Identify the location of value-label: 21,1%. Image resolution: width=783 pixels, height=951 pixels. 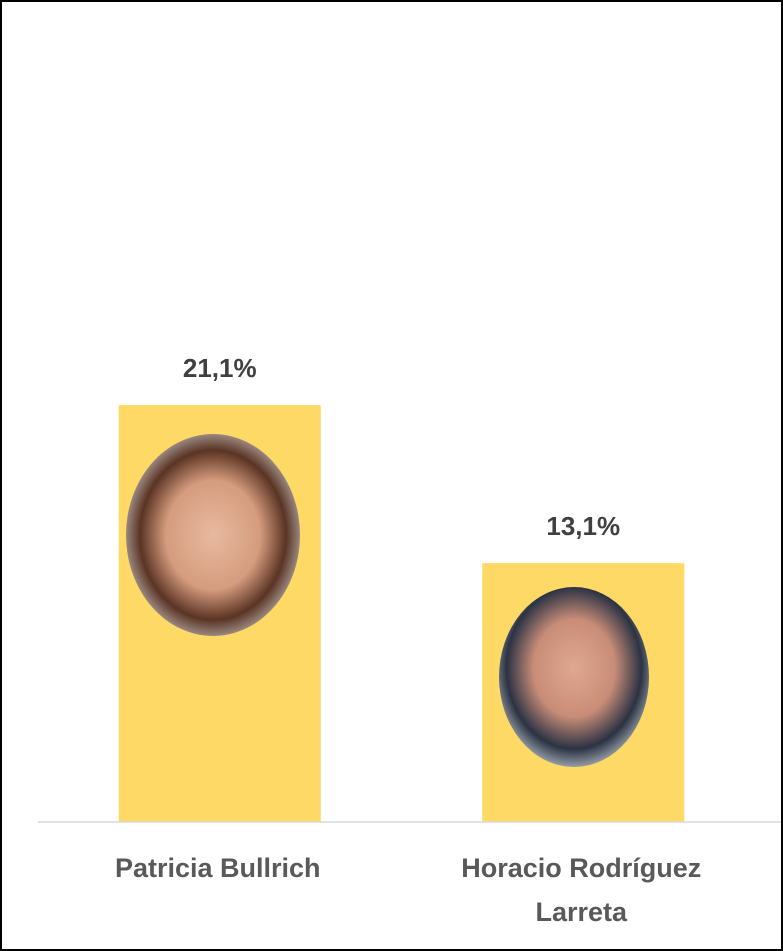
(220, 368).